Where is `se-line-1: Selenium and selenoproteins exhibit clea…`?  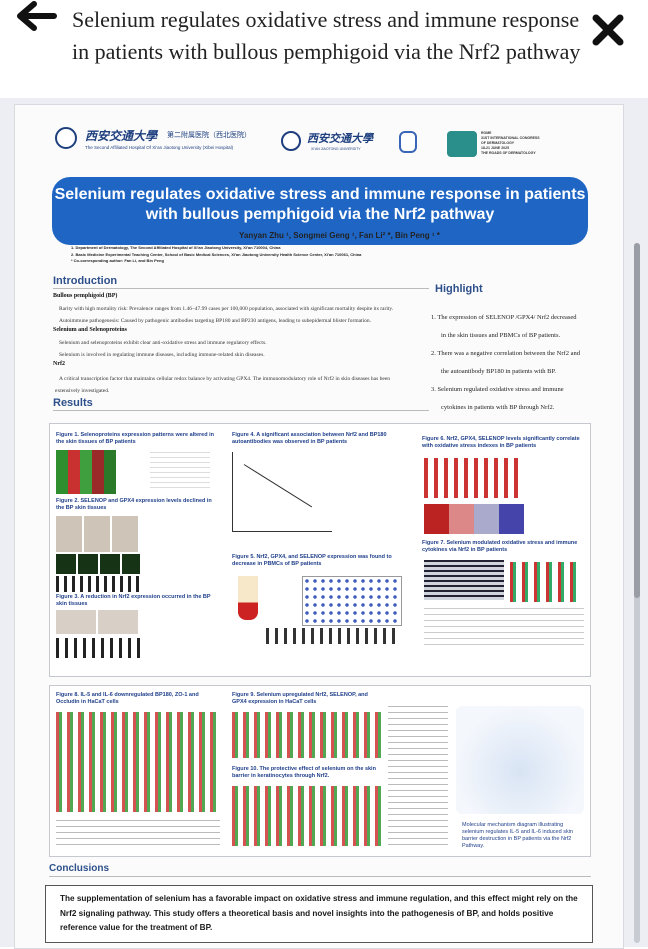 se-line-1: Selenium and selenoproteins exhibit clea… is located at coordinates (163, 343).